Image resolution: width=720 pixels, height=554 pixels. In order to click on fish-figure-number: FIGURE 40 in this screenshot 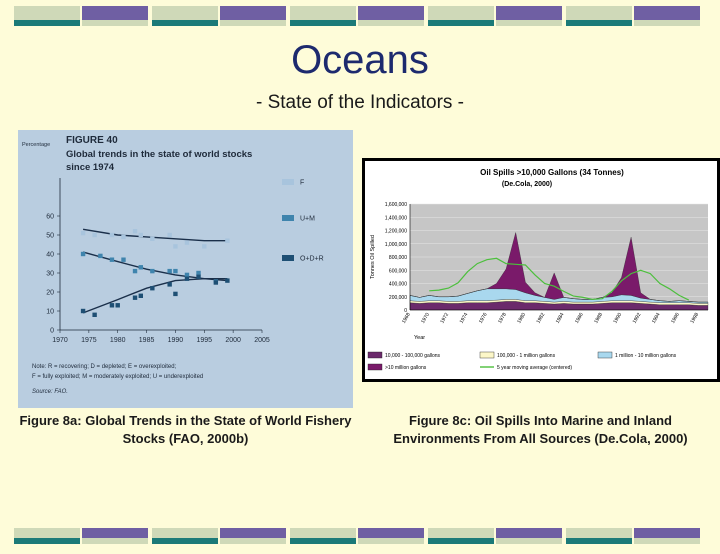, I will do `click(92, 140)`.